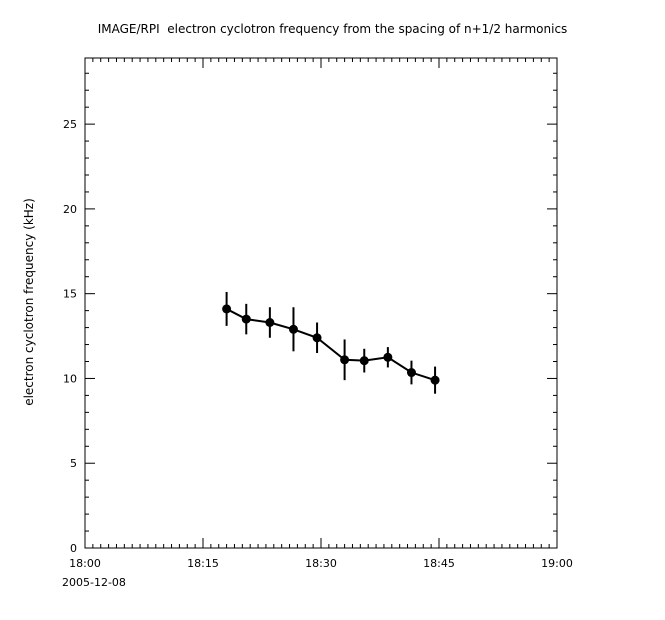  What do you see at coordinates (557, 563) in the screenshot?
I see `x-tick-label: 19:00` at bounding box center [557, 563].